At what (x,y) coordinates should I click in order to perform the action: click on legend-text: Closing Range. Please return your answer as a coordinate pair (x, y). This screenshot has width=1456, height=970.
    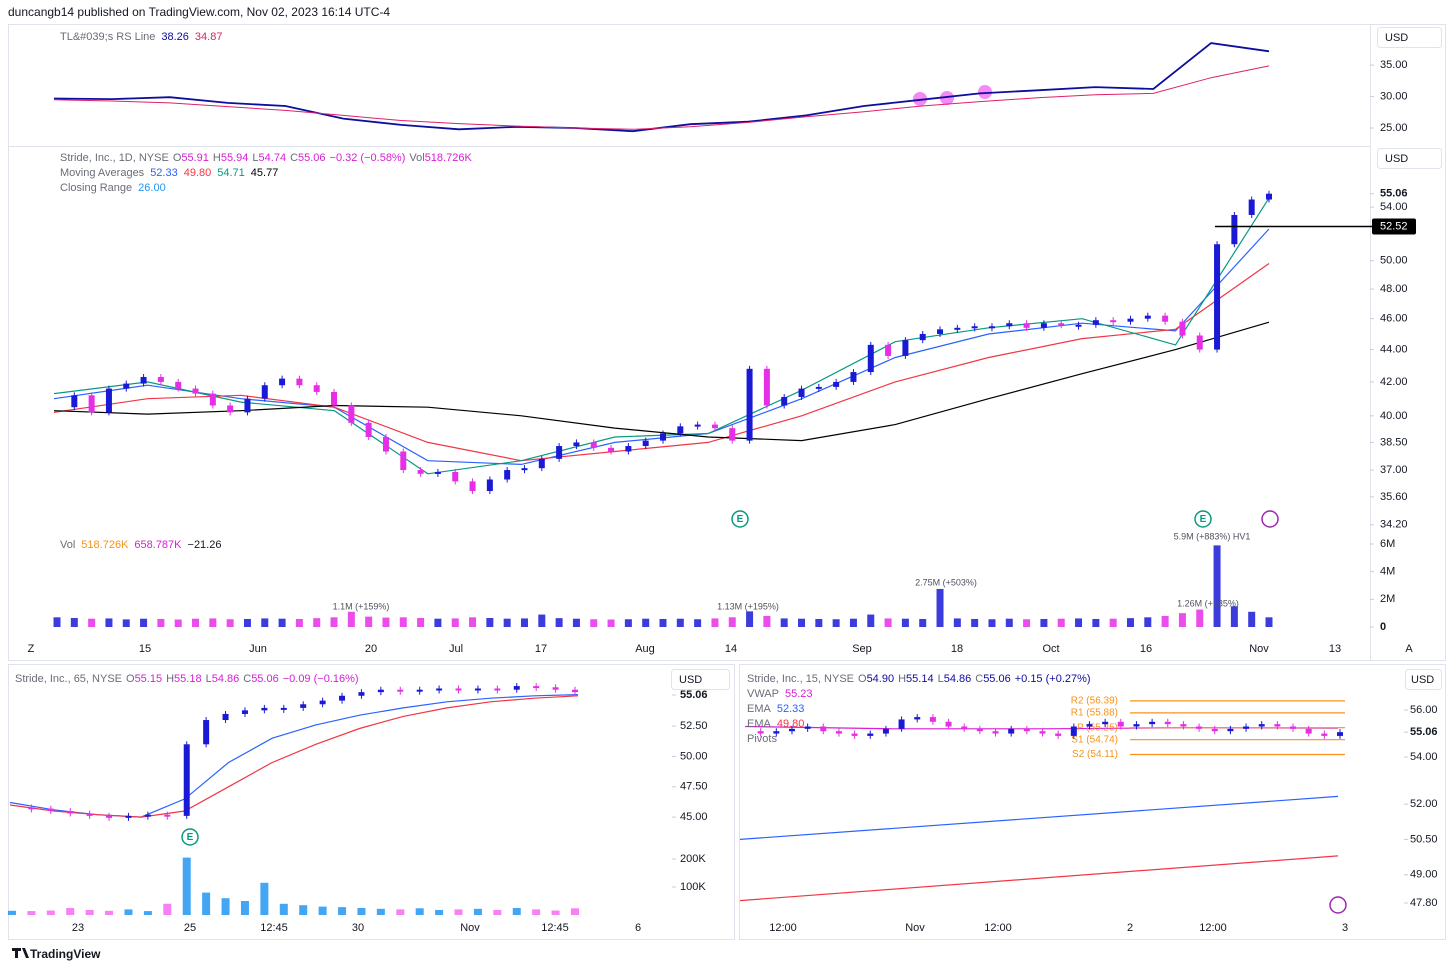
    Looking at the image, I should click on (96, 188).